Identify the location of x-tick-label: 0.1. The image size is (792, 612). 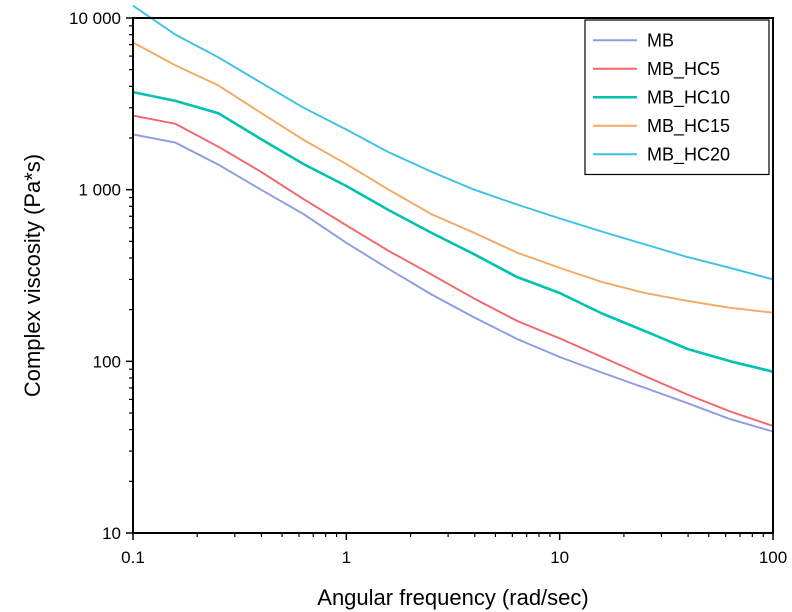
(133, 557).